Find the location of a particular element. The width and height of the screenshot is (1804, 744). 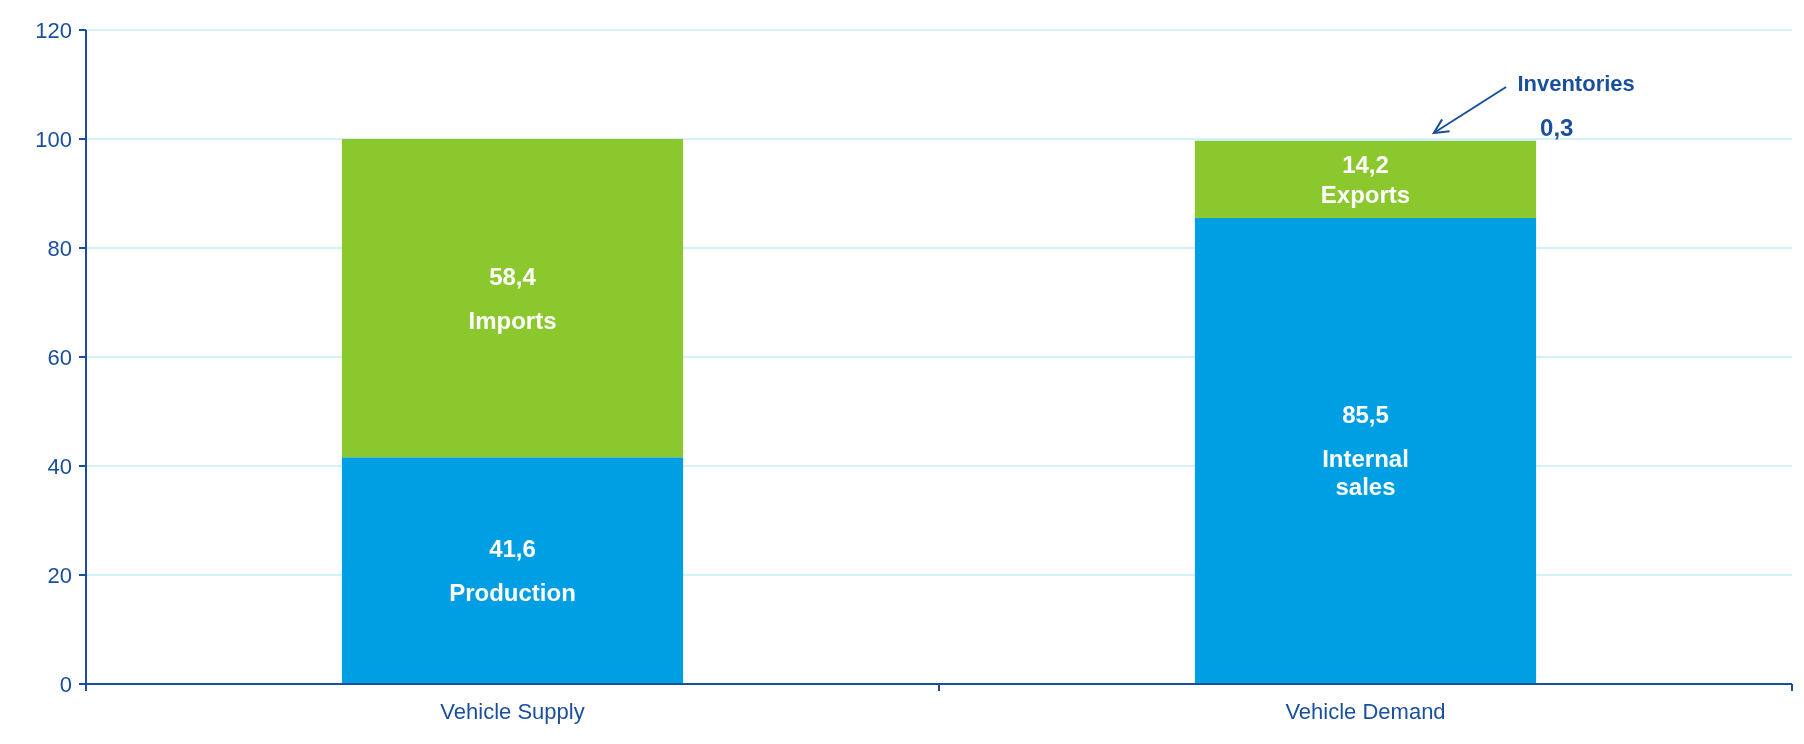

data-label: 14,2 is located at coordinates (1365, 164).